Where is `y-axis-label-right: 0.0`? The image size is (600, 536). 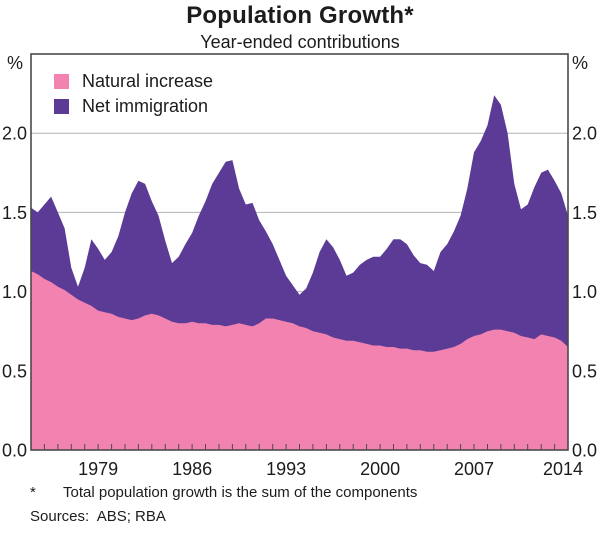 y-axis-label-right: 0.0 is located at coordinates (584, 451).